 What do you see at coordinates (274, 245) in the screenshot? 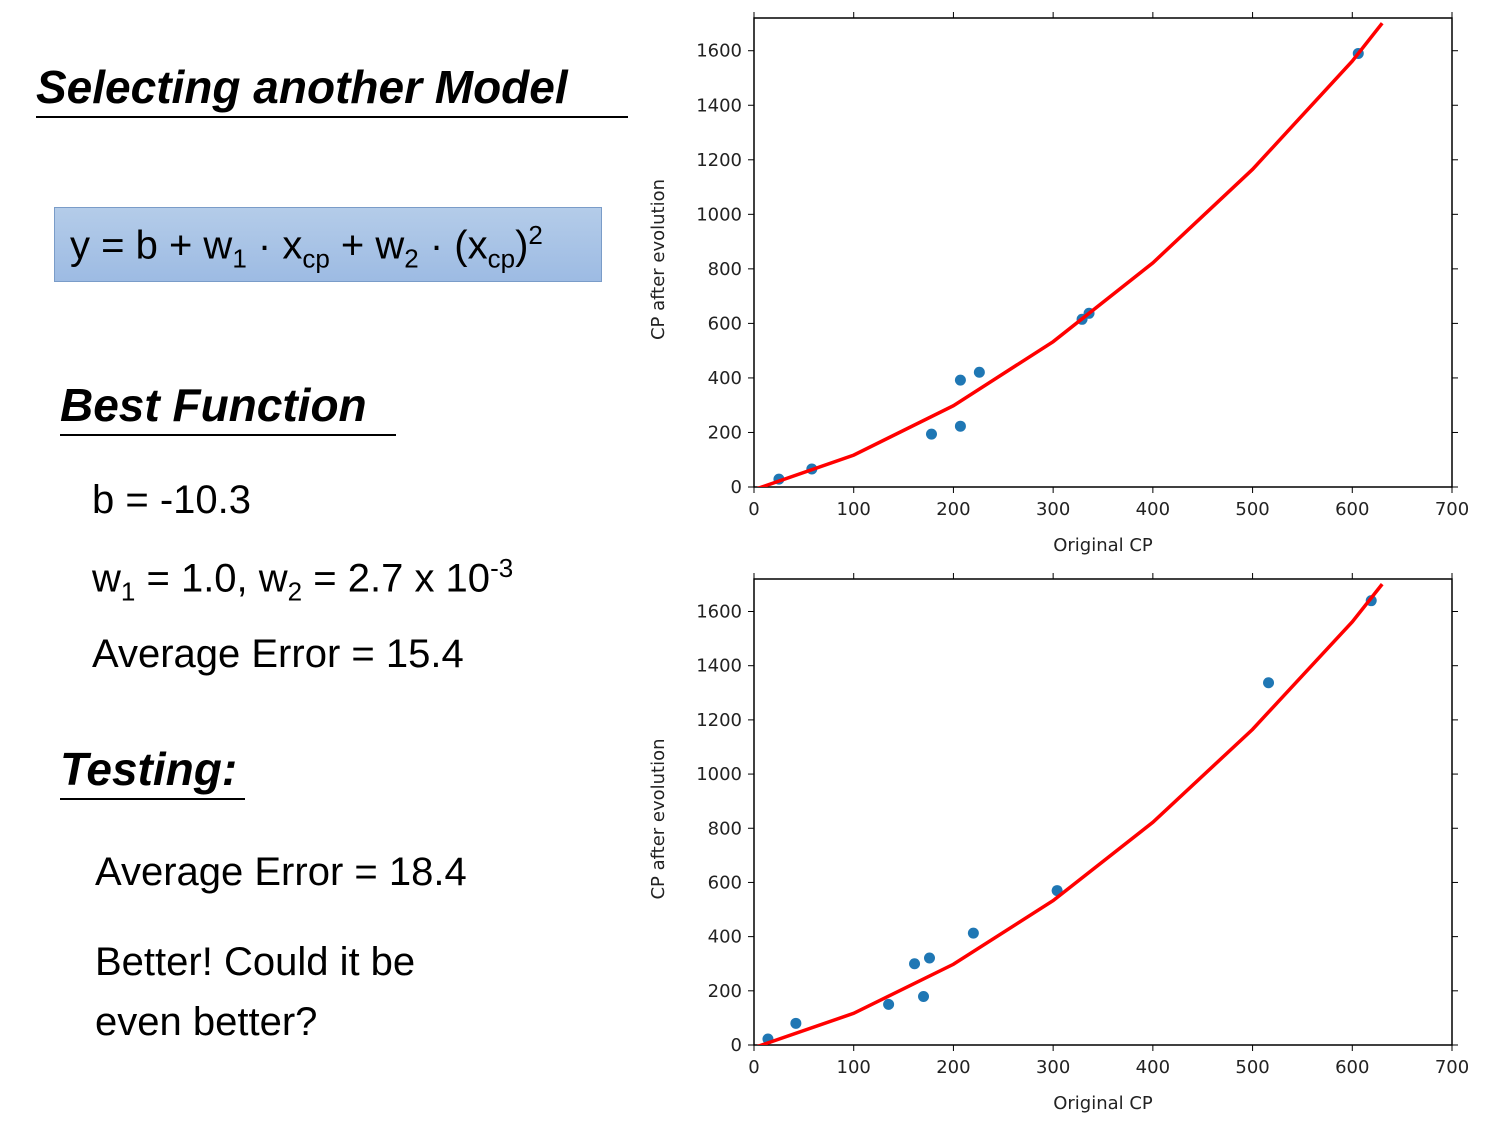
I see `eq-part: · x` at bounding box center [274, 245].